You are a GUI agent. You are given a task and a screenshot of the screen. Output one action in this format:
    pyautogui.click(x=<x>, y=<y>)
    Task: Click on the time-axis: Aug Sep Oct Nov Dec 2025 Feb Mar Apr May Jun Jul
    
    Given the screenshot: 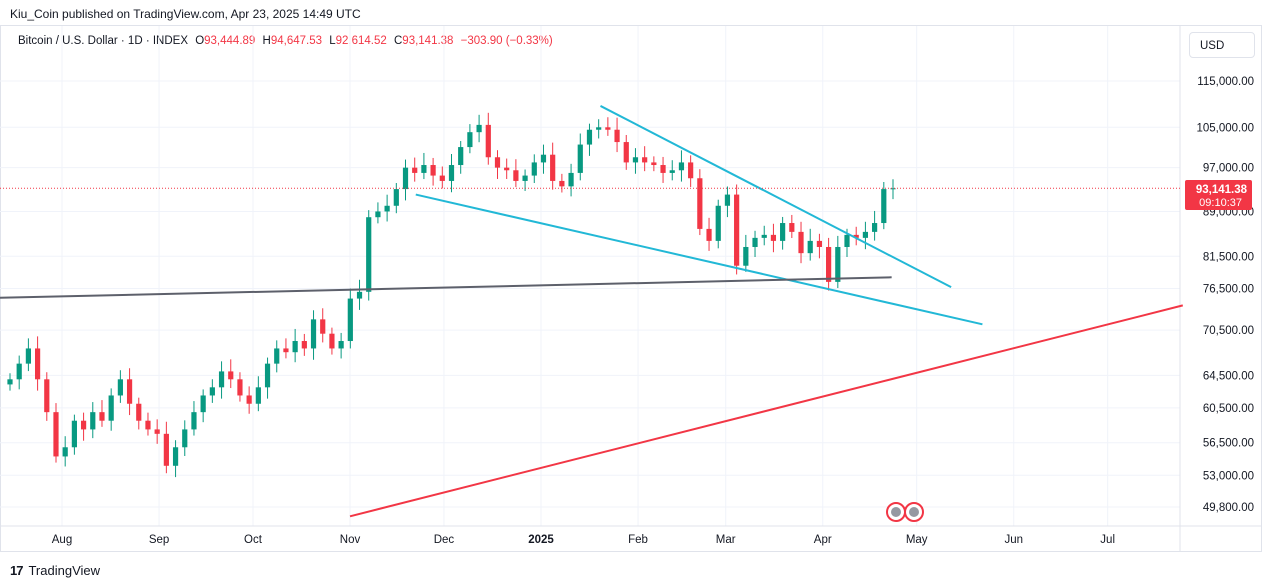 What is the action you would take?
    pyautogui.click(x=583, y=540)
    